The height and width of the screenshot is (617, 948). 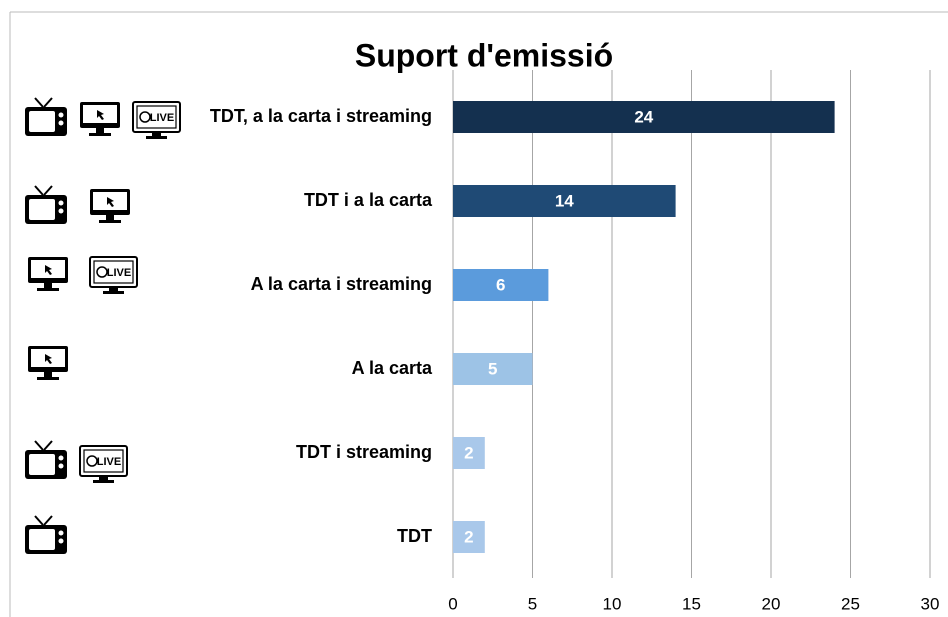 What do you see at coordinates (850, 603) in the screenshot?
I see `x-tick-label: 25` at bounding box center [850, 603].